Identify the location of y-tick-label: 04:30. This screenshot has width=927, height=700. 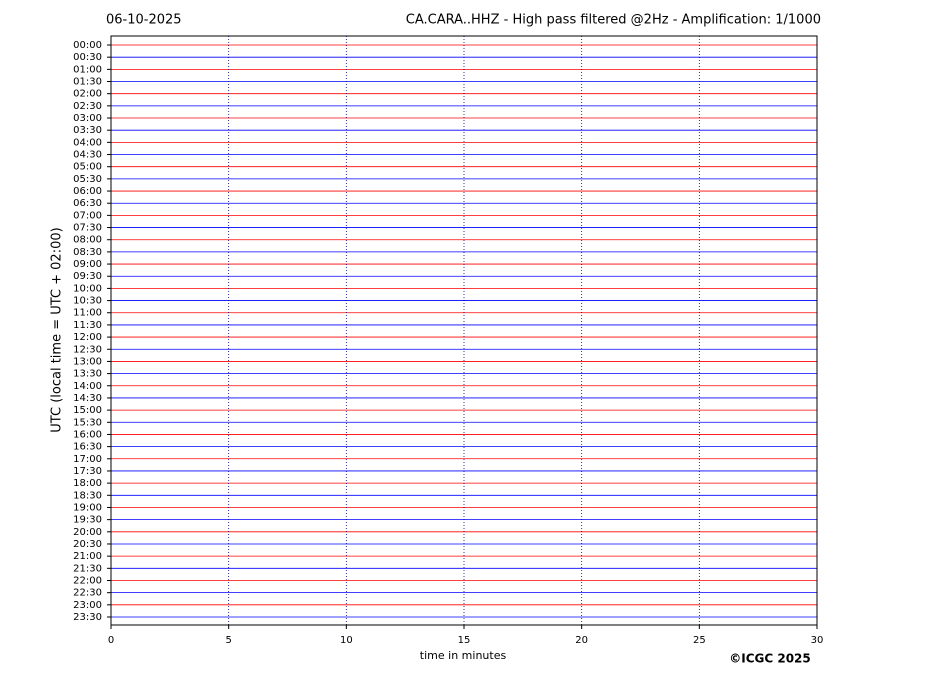
(87, 155).